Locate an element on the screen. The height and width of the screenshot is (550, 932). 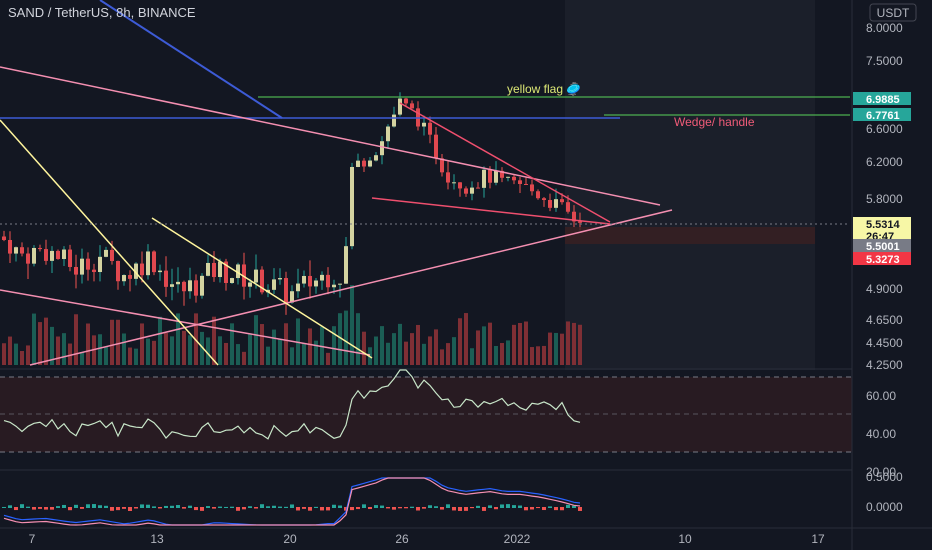
price-tick: 6.2000 is located at coordinates (884, 162).